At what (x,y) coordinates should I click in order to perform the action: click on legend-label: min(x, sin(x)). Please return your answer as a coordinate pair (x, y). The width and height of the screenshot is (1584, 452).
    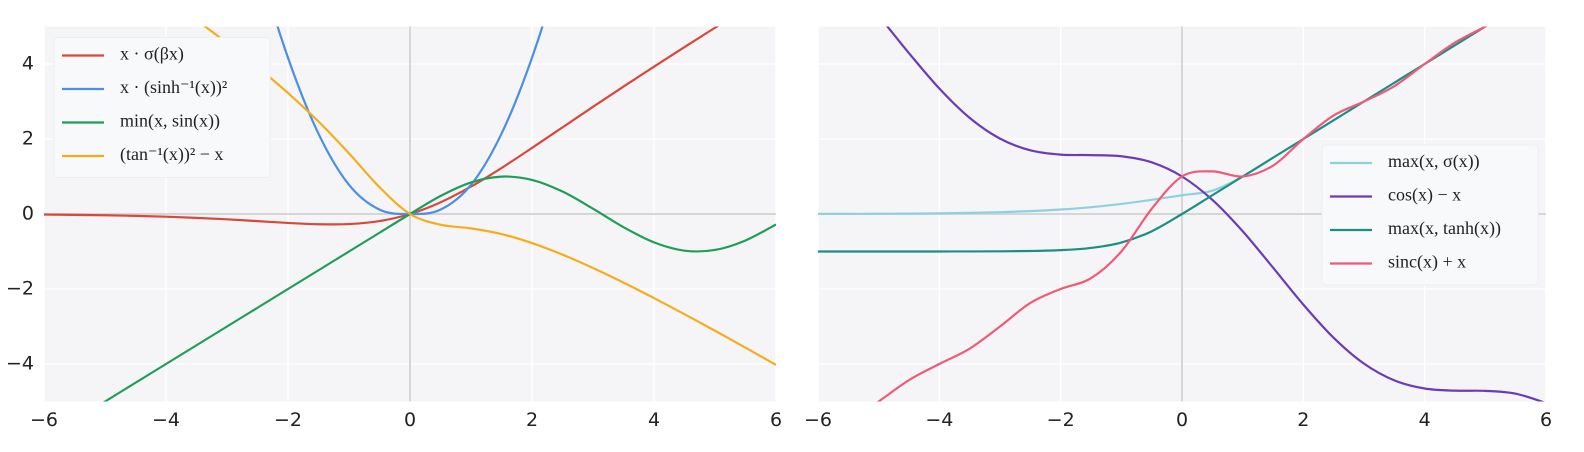
    Looking at the image, I should click on (170, 121).